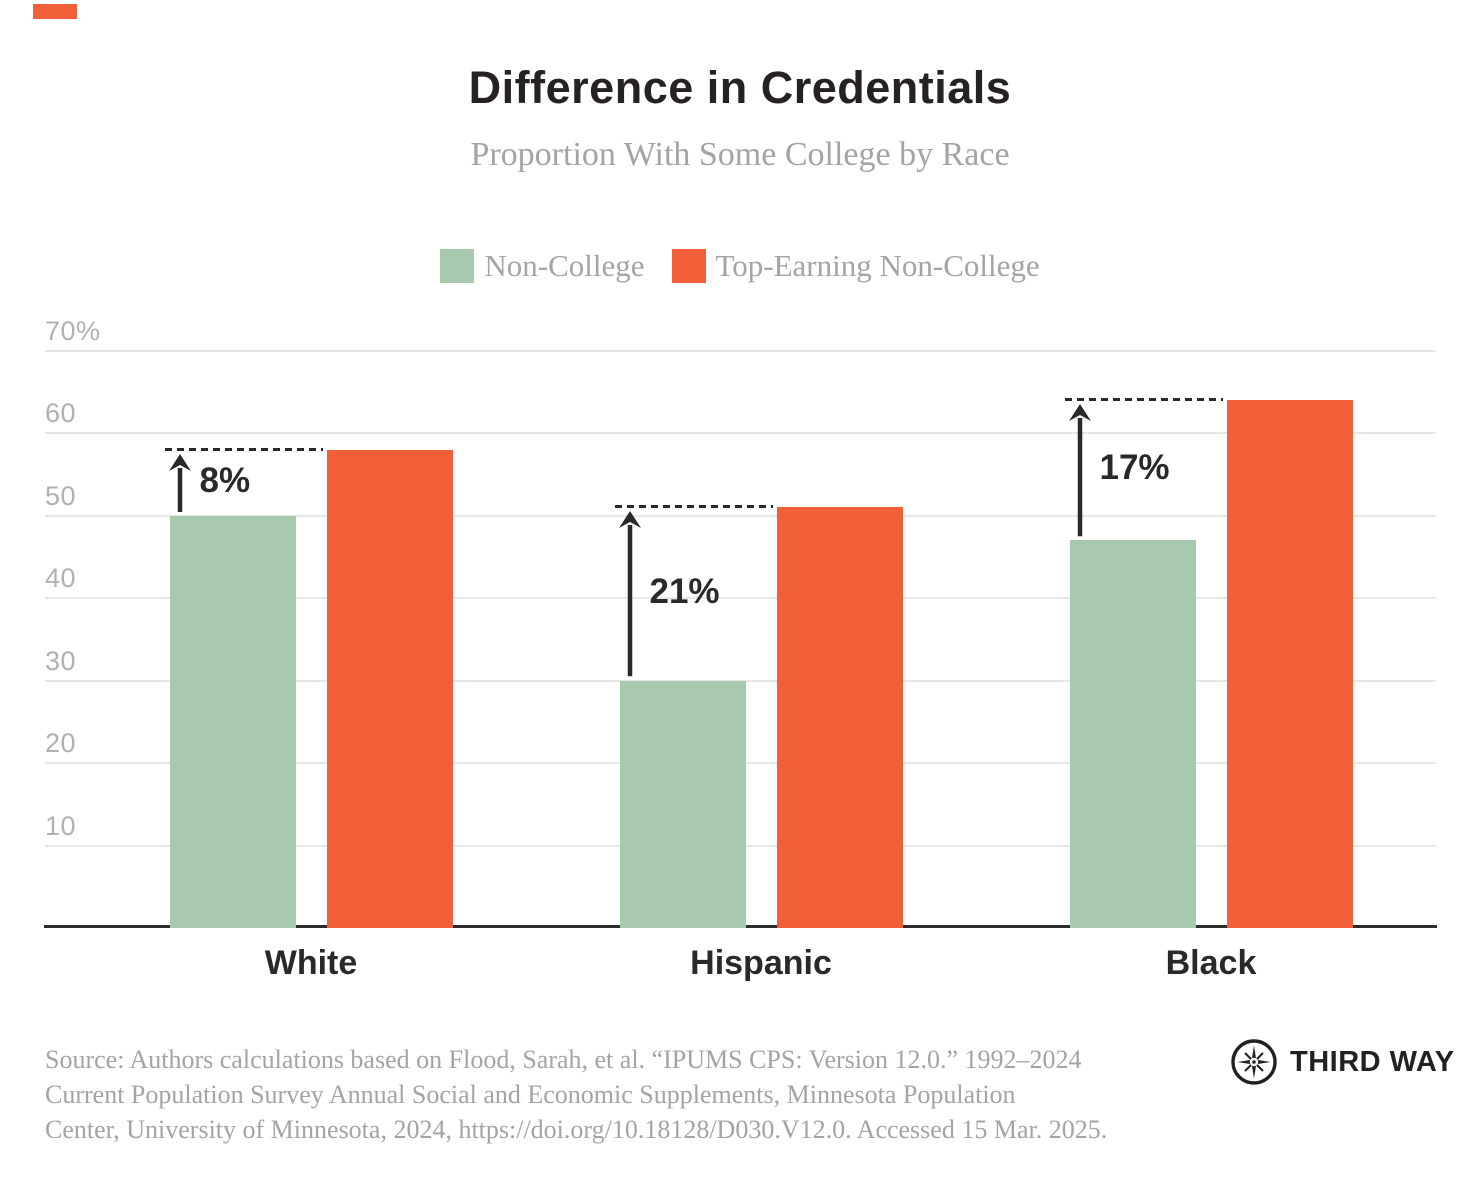  Describe the element at coordinates (740, 154) in the screenshot. I see `chart-subtitle: Proportion With Some College by Race` at that location.